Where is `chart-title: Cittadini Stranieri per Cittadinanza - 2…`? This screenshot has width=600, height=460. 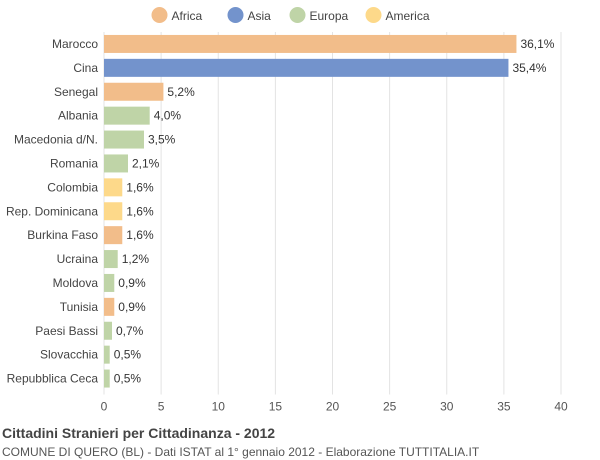 chart-title: Cittadini Stranieri per Cittadinanza - 2… is located at coordinates (139, 433).